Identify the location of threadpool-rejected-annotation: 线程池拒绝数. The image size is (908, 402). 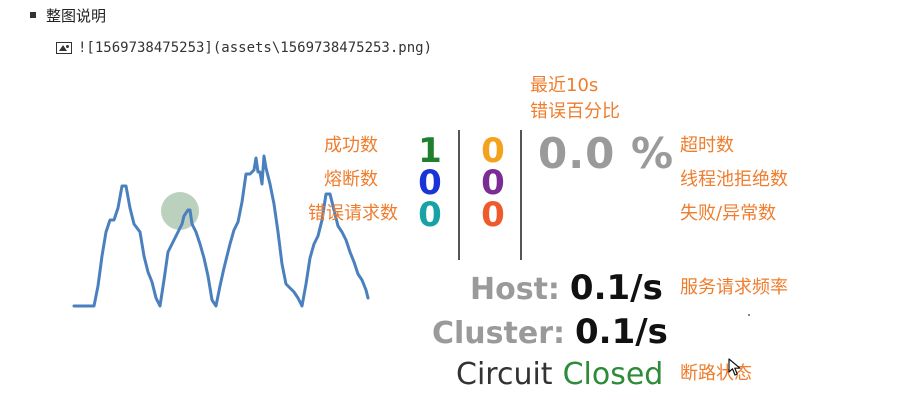
(734, 179).